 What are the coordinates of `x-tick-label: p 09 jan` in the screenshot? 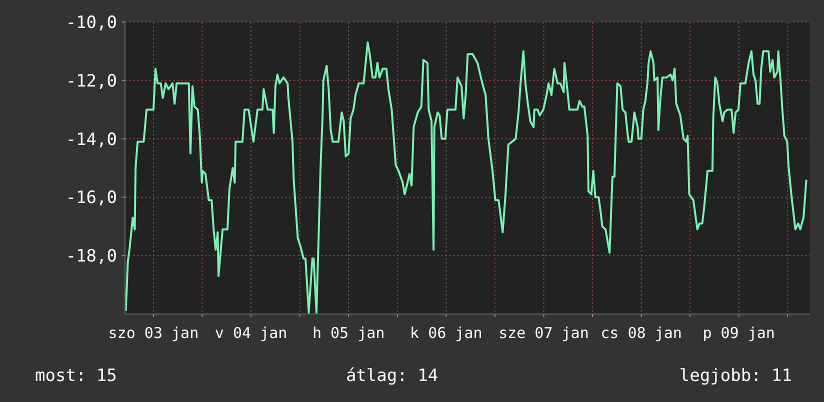 It's located at (738, 333).